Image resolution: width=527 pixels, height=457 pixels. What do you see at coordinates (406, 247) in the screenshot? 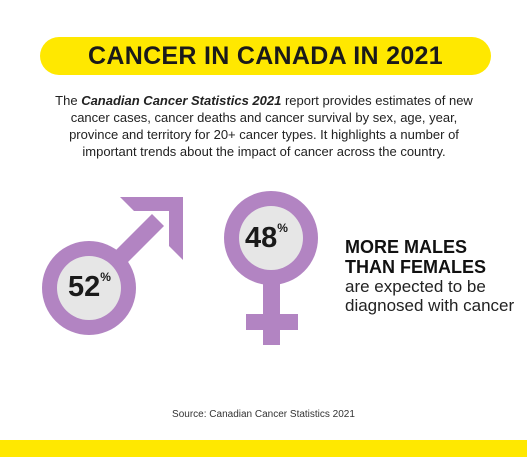
I see `caption-bold-line-1: MORE MALES` at bounding box center [406, 247].